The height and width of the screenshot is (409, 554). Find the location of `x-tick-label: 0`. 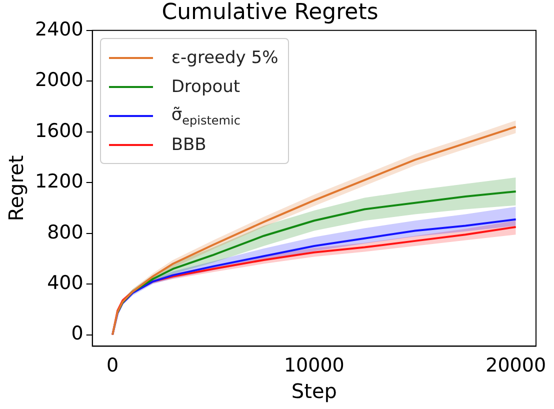

x-tick-label: 0 is located at coordinates (112, 365).